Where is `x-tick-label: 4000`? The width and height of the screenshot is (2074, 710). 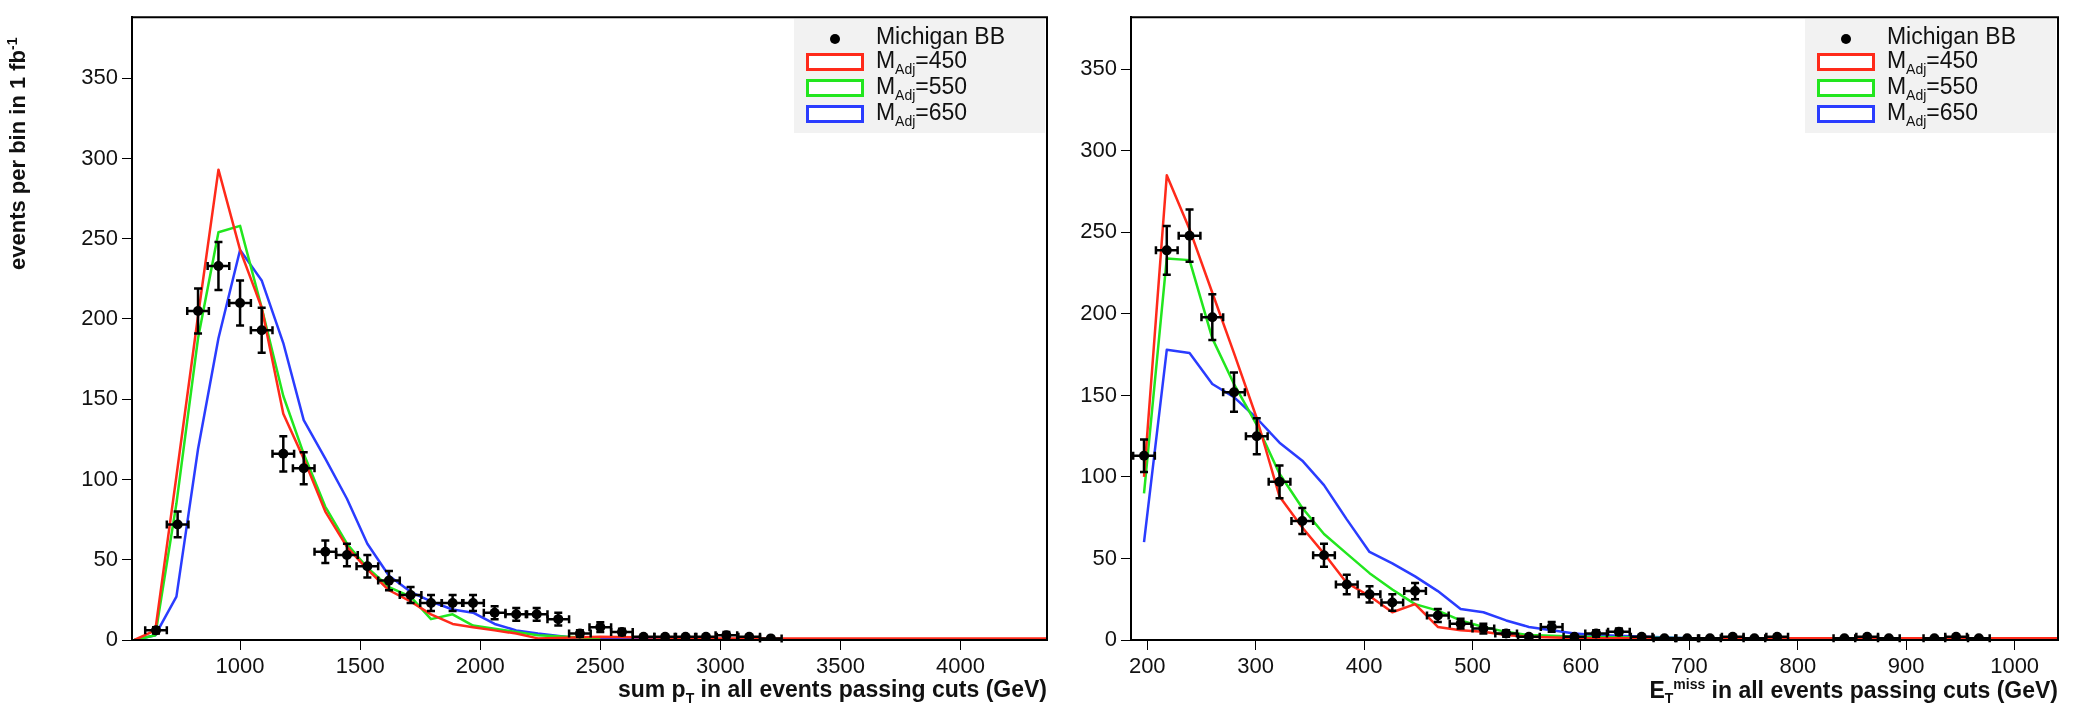
x-tick-label: 4000 is located at coordinates (961, 666).